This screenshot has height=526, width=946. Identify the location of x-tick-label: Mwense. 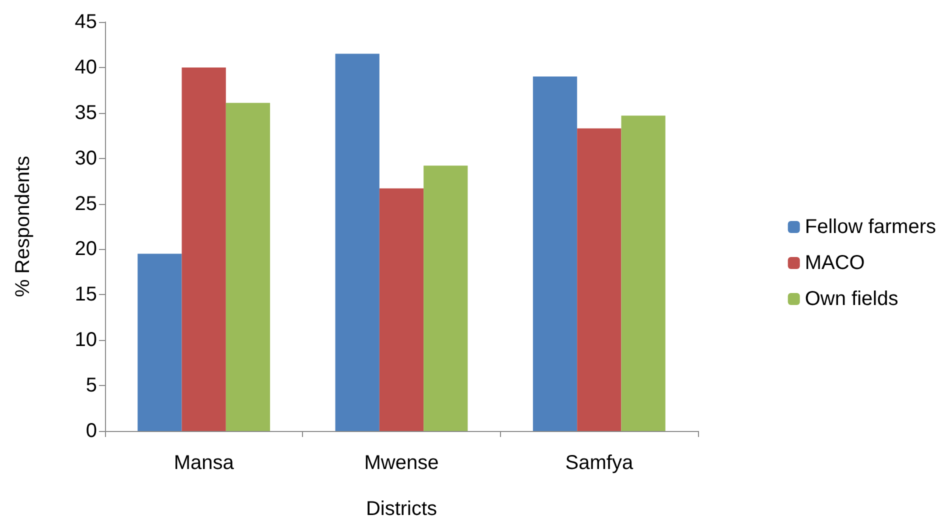
(401, 463).